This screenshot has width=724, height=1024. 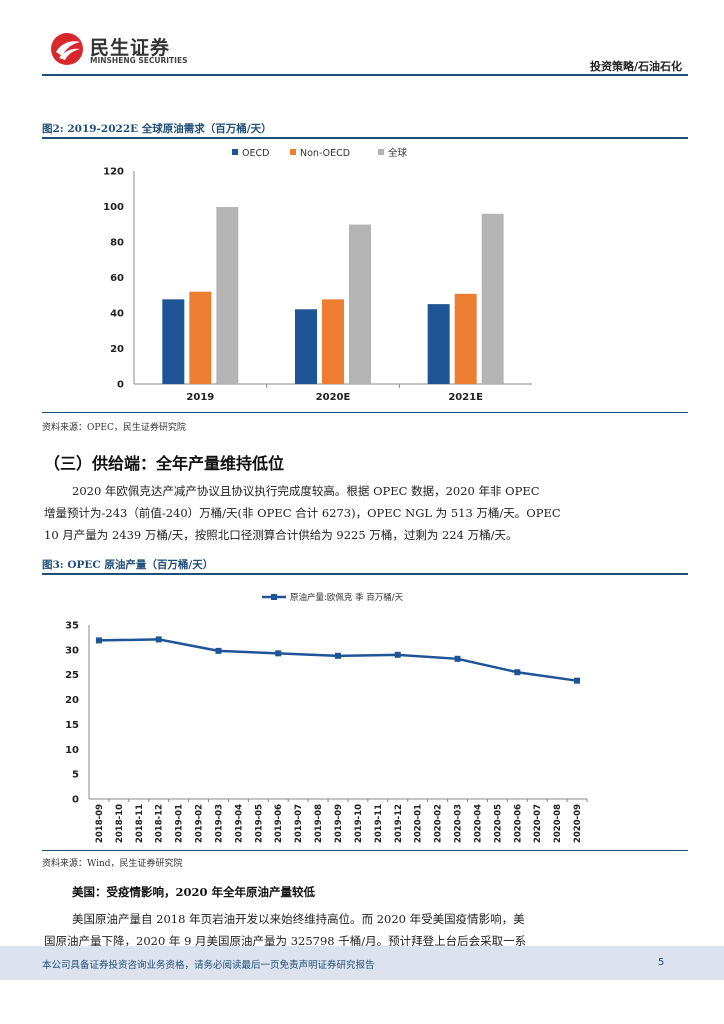 What do you see at coordinates (117, 278) in the screenshot?
I see `y-tick-label: 60` at bounding box center [117, 278].